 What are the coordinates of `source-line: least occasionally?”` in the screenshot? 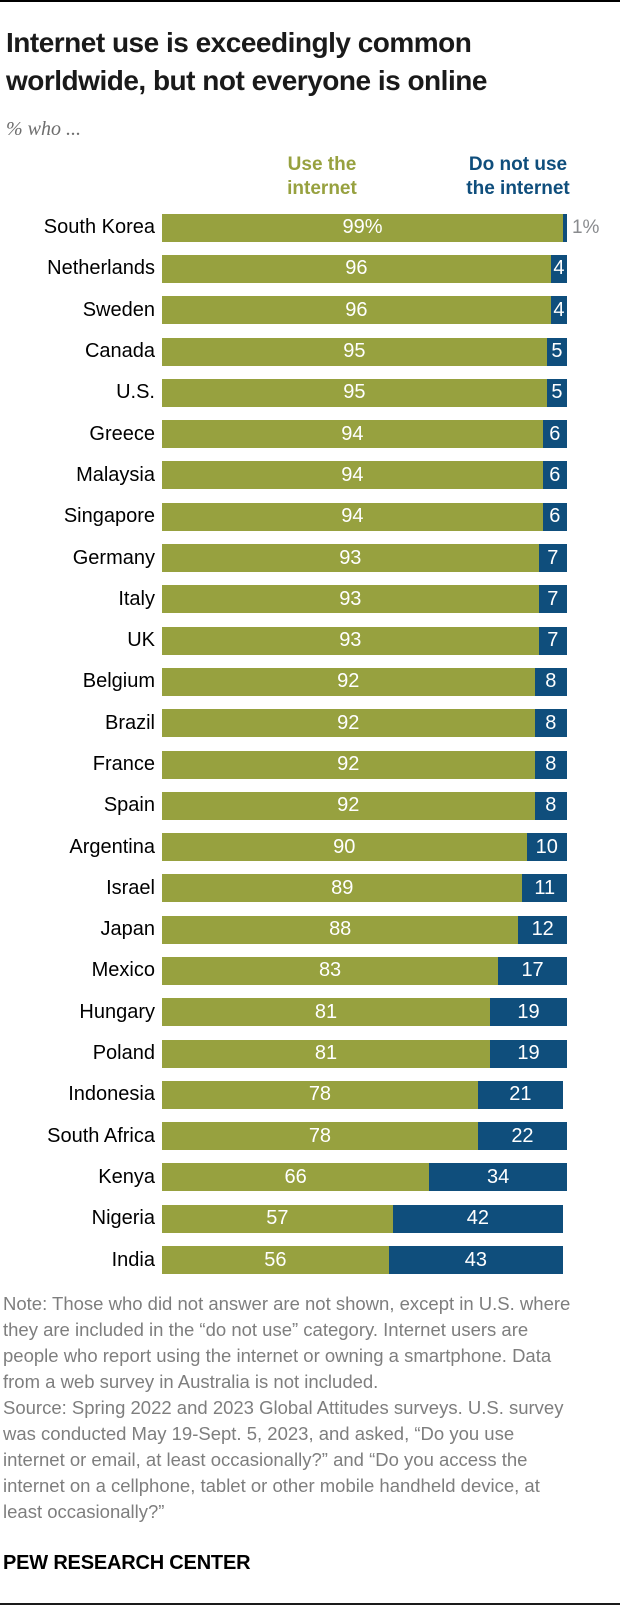 It's located at (84, 1511).